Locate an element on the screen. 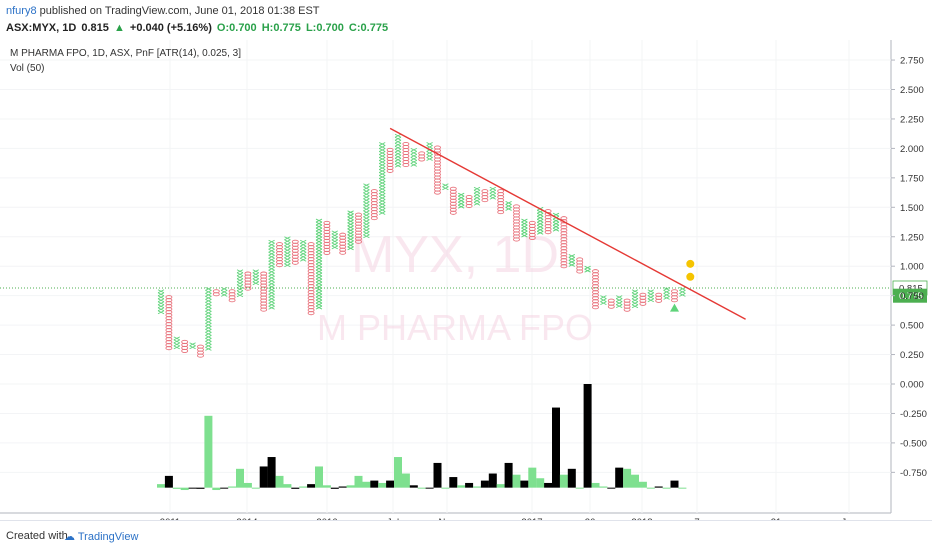 The height and width of the screenshot is (551, 932). y-tick-label: 1.000 is located at coordinates (912, 267).